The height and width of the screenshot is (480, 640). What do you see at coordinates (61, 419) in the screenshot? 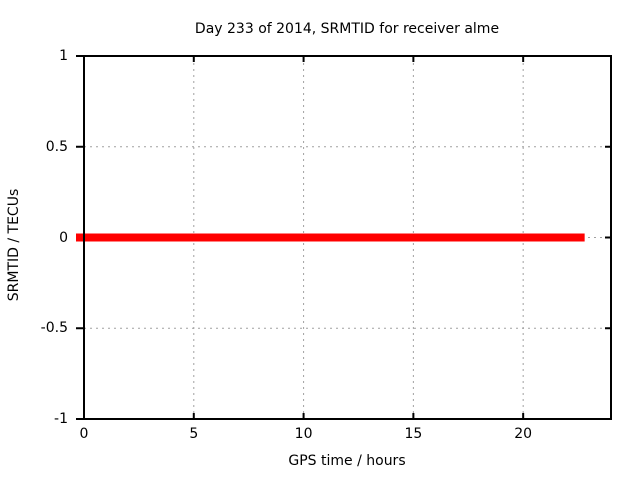
I see `y-tick-label: -1` at bounding box center [61, 419].